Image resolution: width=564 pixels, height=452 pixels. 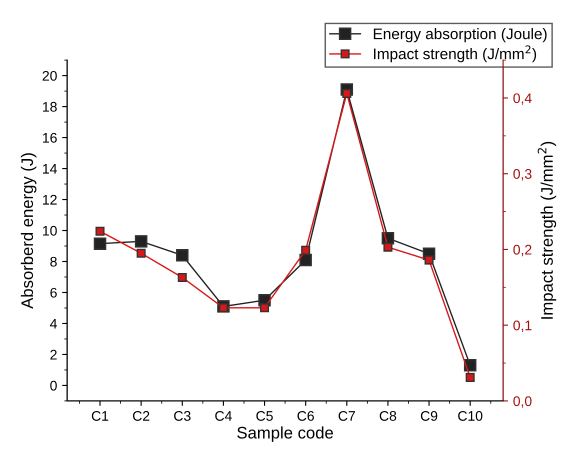 What do you see at coordinates (522, 326) in the screenshot?
I see `y2-tick-label: 0,1` at bounding box center [522, 326].